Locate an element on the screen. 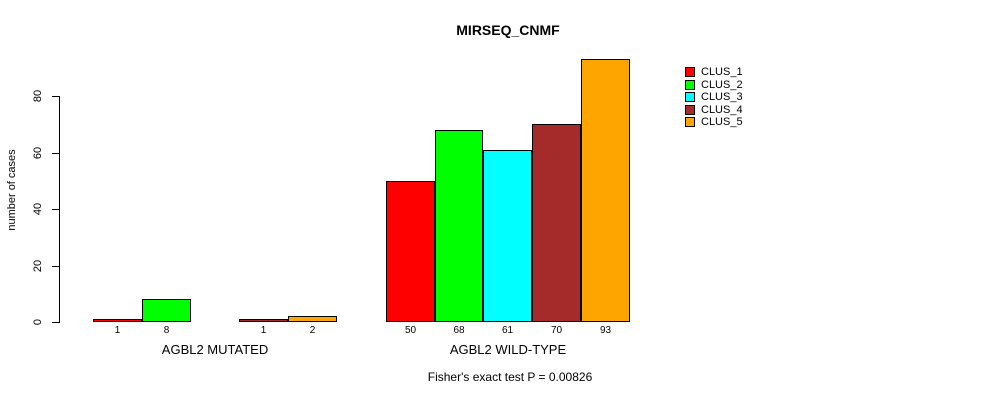  legend-label: CLUS_4 is located at coordinates (722, 110).